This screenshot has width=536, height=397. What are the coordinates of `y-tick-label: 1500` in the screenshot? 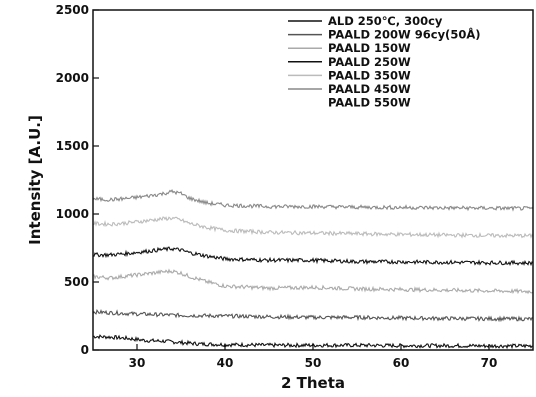 It's located at (72, 146).